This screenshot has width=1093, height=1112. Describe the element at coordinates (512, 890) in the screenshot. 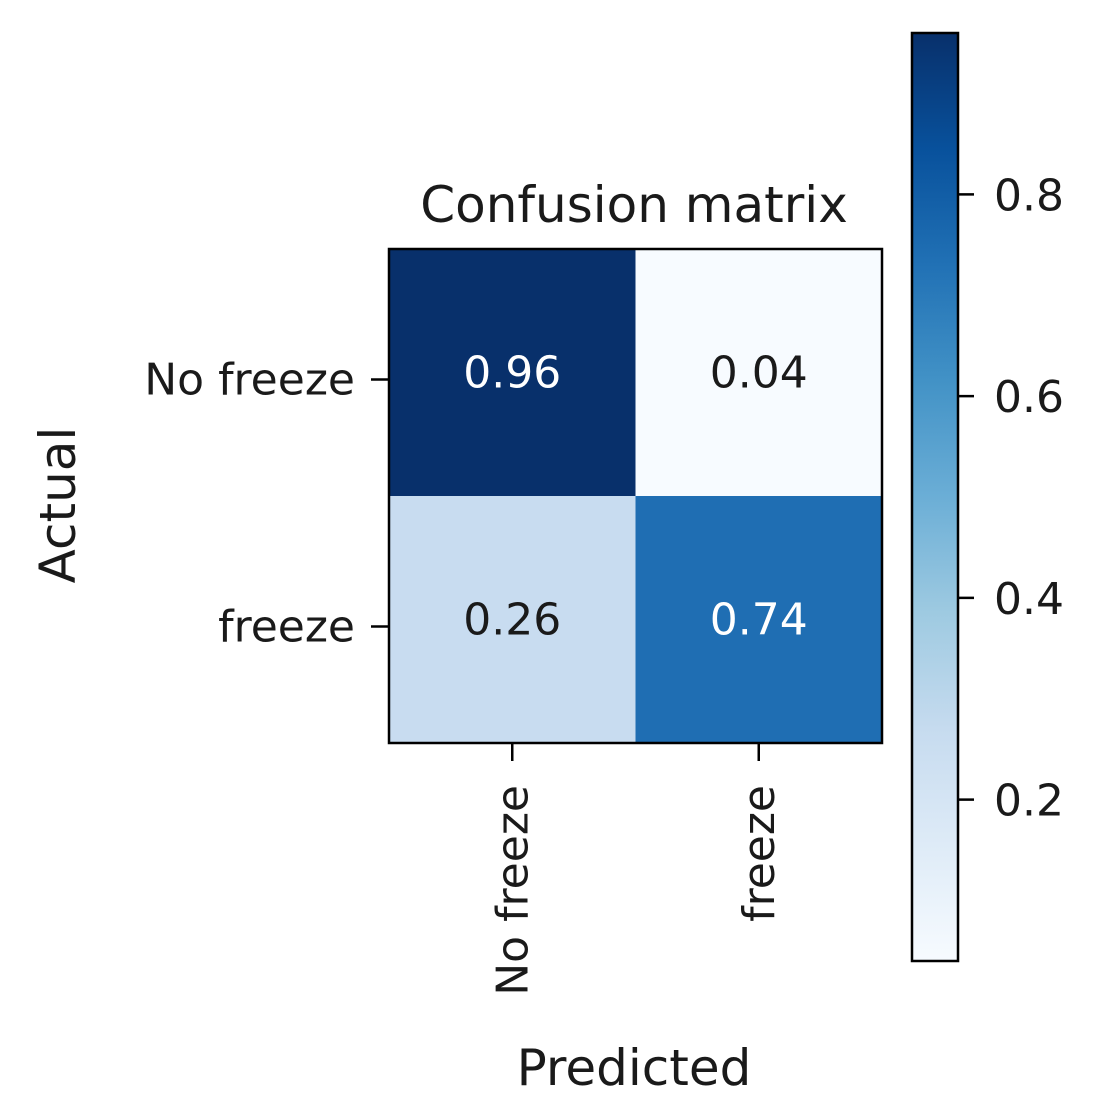

I see `x-tick-label: No freeze` at that location.